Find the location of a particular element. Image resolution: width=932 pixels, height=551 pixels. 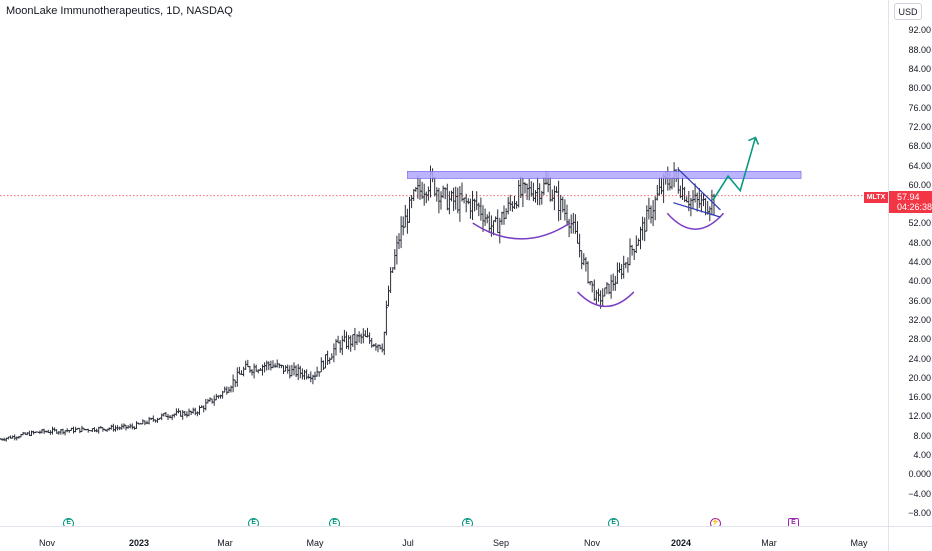

price-axis-label: 52.00 is located at coordinates (919, 223).